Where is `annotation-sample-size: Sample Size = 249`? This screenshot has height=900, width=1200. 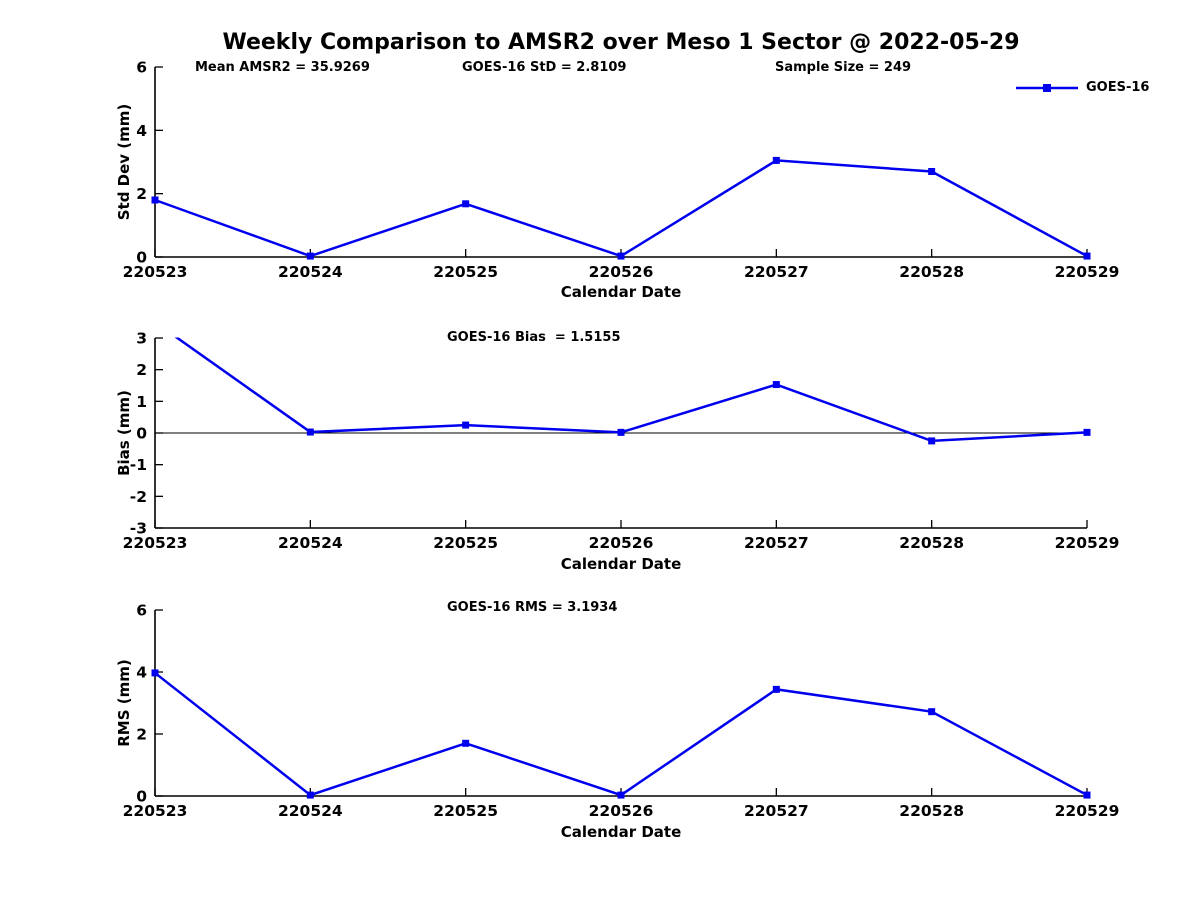
annotation-sample-size: Sample Size = 249 is located at coordinates (843, 67).